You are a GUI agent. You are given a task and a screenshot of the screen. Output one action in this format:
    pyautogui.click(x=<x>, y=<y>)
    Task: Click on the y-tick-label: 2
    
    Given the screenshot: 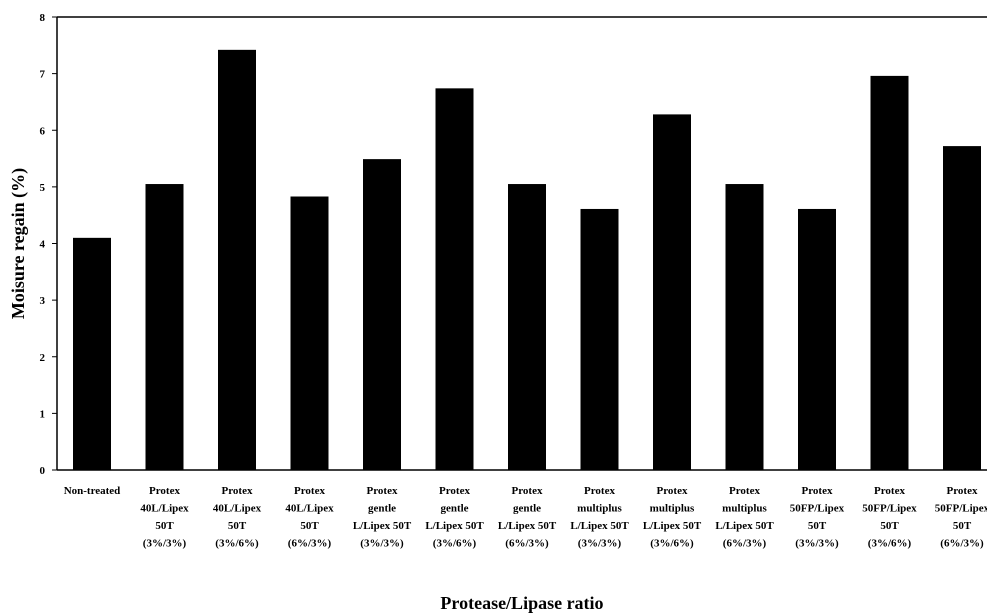 What is the action you would take?
    pyautogui.click(x=43, y=358)
    